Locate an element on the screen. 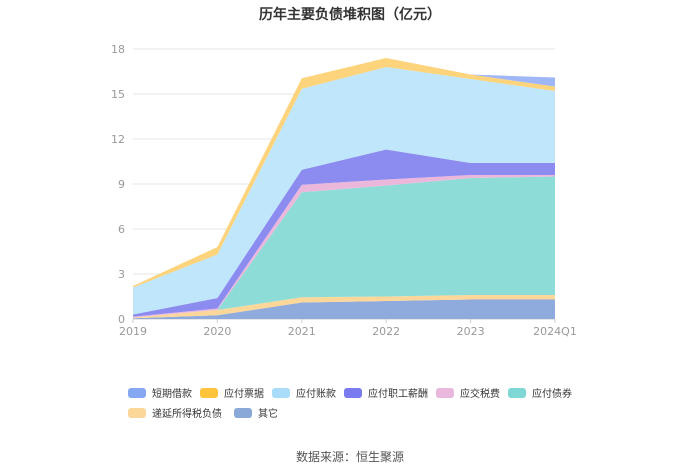  legend-item: 应付债券 is located at coordinates (540, 392).